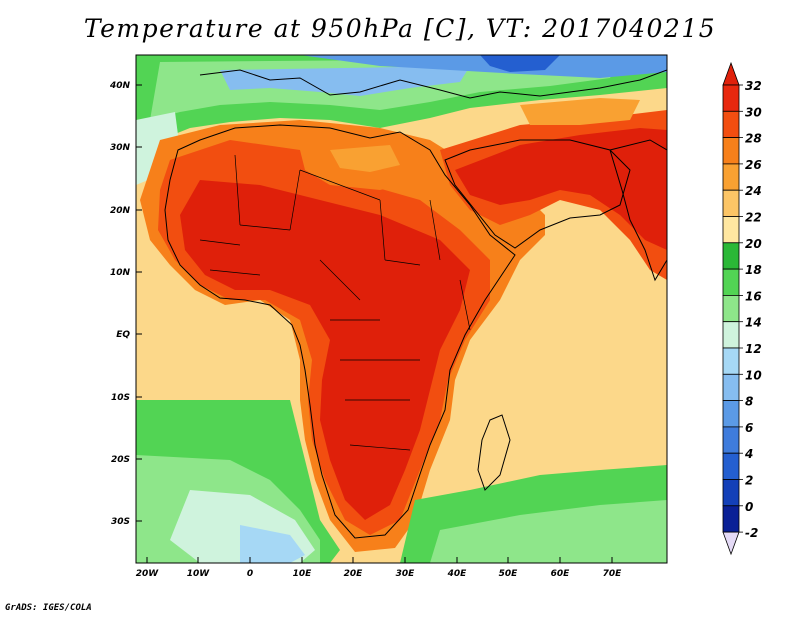 This screenshot has height=618, width=800. What do you see at coordinates (365, 158) in the screenshot?
I see `libya-warm` at bounding box center [365, 158].